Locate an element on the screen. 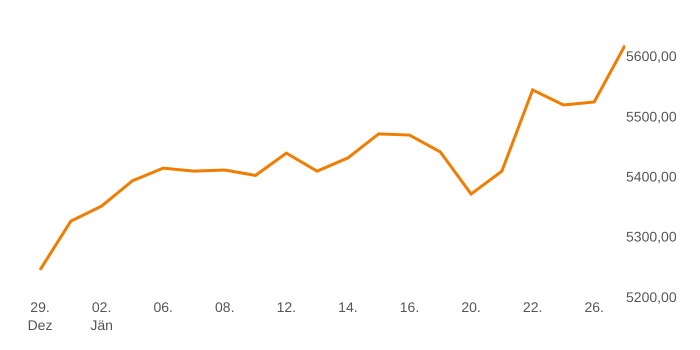  y-tick-label: 5400,00 is located at coordinates (651, 176).